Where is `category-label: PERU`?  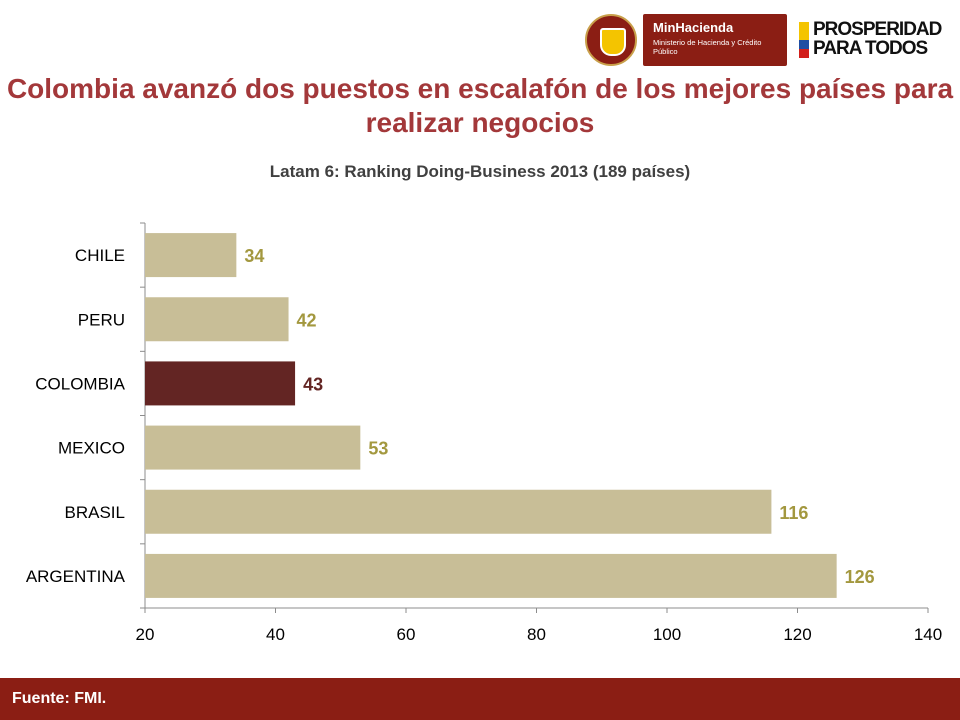
category-label: PERU is located at coordinates (101, 319).